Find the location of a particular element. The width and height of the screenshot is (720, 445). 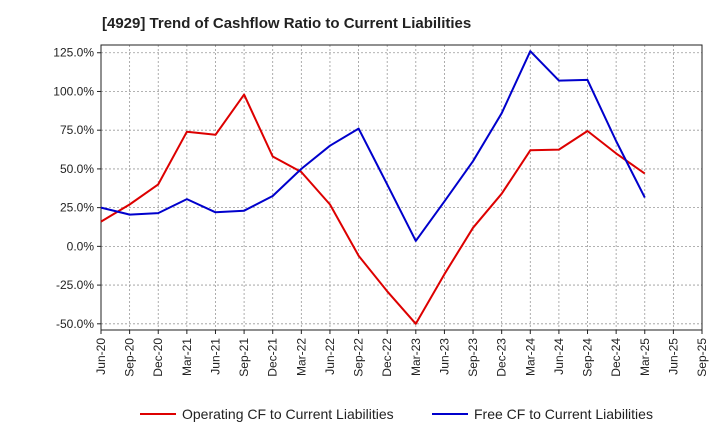

x-tick-label: Dec-24 is located at coordinates (616, 357).